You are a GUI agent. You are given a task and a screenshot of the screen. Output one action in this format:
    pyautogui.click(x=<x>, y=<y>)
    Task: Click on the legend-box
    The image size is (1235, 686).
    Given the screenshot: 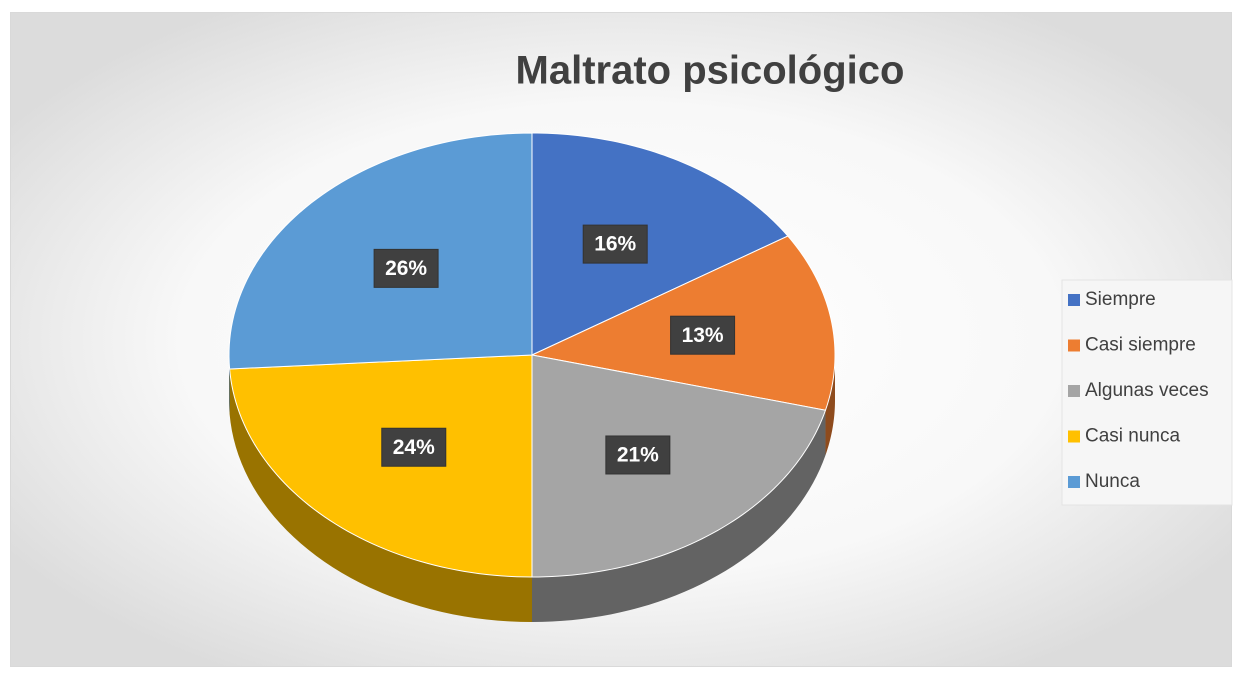 What is the action you would take?
    pyautogui.click(x=1147, y=392)
    